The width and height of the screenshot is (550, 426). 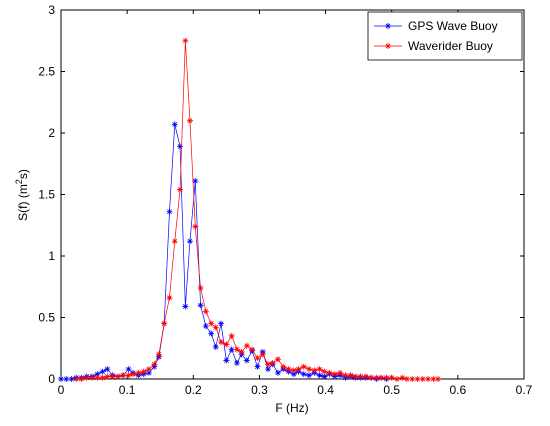 What do you see at coordinates (46, 318) in the screenshot?
I see `y-tick-label: 0.5` at bounding box center [46, 318].